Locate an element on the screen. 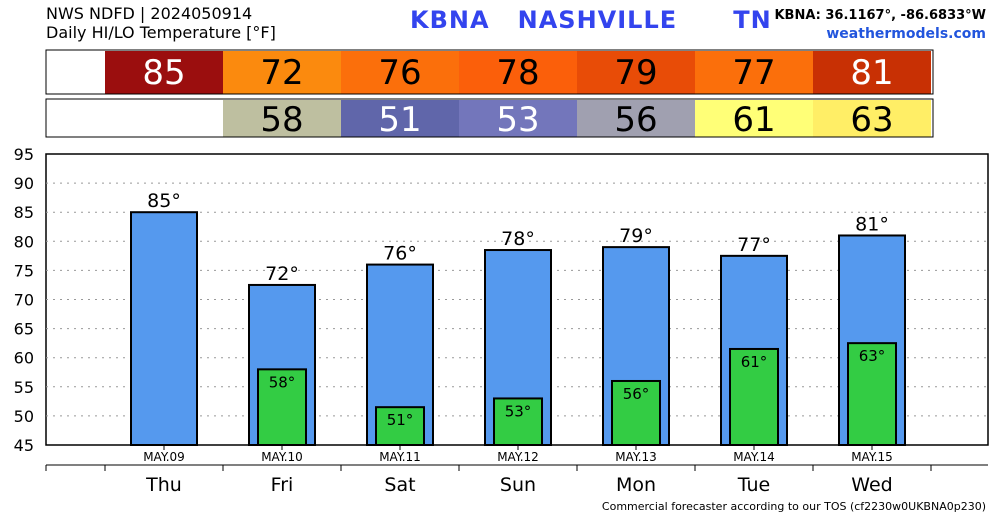 The image size is (1000, 520). hi-bar is located at coordinates (164, 328).